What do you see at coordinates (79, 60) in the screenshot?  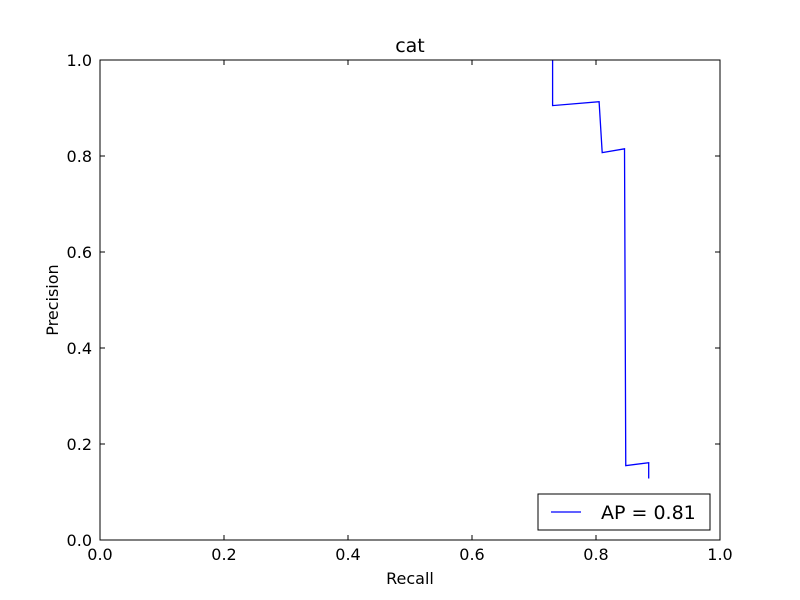 I see `y-tick-label: 1.0` at bounding box center [79, 60].